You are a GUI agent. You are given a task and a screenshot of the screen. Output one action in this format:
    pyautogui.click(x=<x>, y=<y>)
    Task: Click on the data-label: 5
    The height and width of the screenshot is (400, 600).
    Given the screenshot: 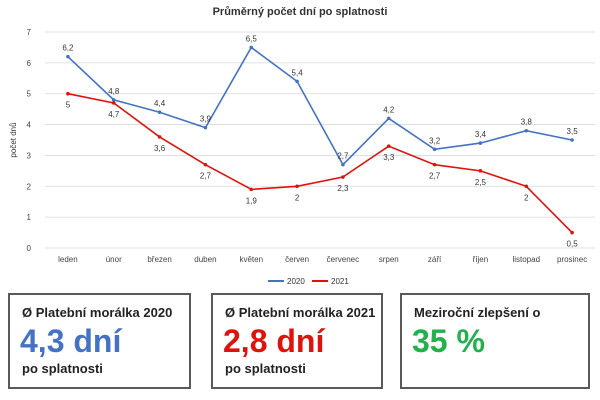 What is the action you would take?
    pyautogui.click(x=68, y=105)
    